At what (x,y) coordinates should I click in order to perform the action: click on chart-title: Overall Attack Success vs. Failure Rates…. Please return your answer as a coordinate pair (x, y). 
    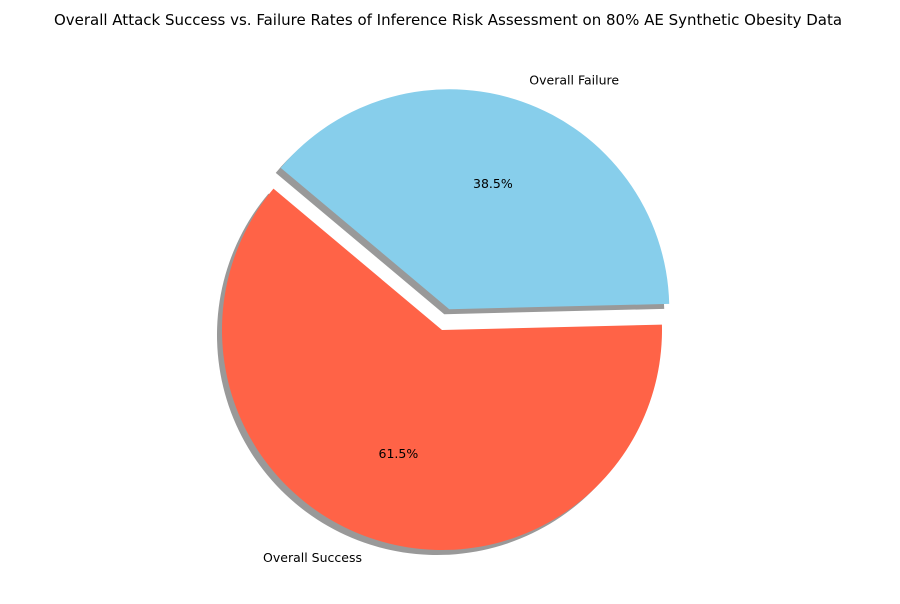
    Looking at the image, I should click on (448, 20).